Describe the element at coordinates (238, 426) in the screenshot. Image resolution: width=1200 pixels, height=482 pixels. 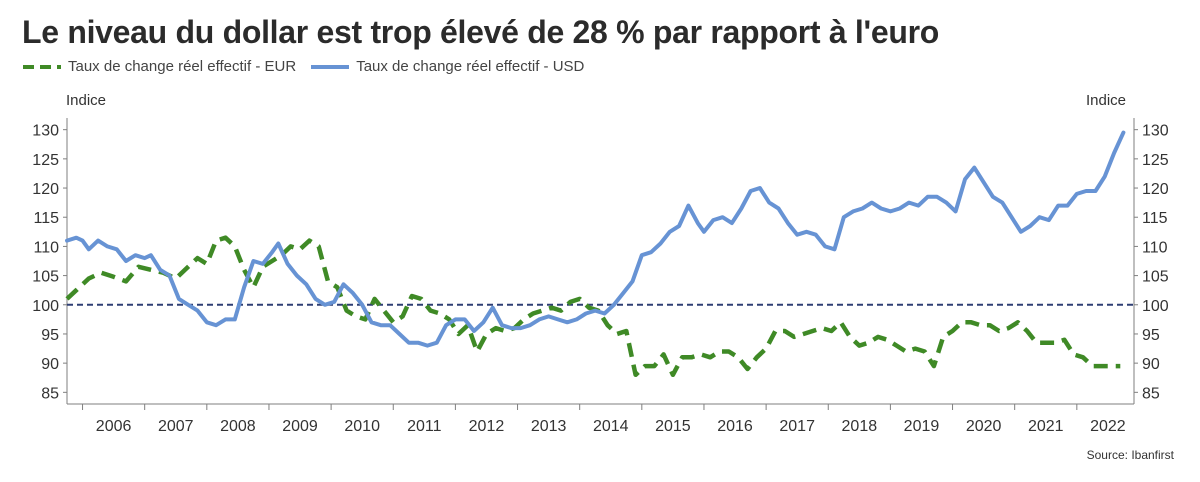
I see `x-tick-label: 2008` at that location.